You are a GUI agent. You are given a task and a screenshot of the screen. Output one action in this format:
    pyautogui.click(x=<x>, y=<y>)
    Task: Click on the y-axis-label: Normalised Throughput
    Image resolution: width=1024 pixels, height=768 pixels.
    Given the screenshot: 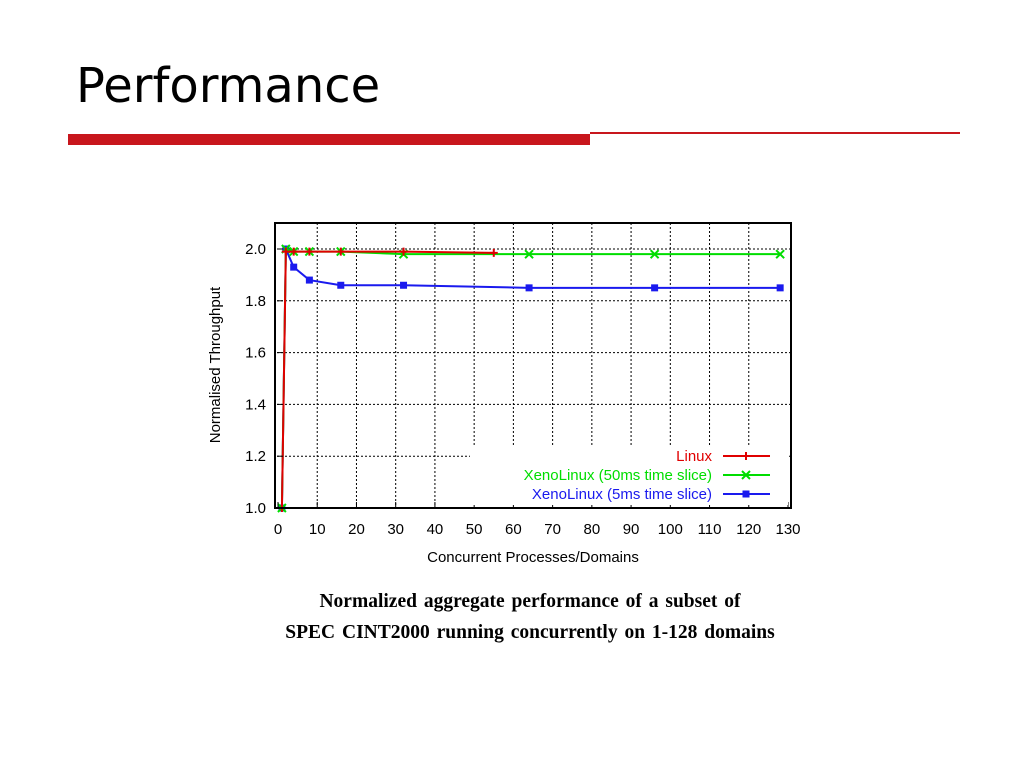 What is the action you would take?
    pyautogui.click(x=215, y=364)
    